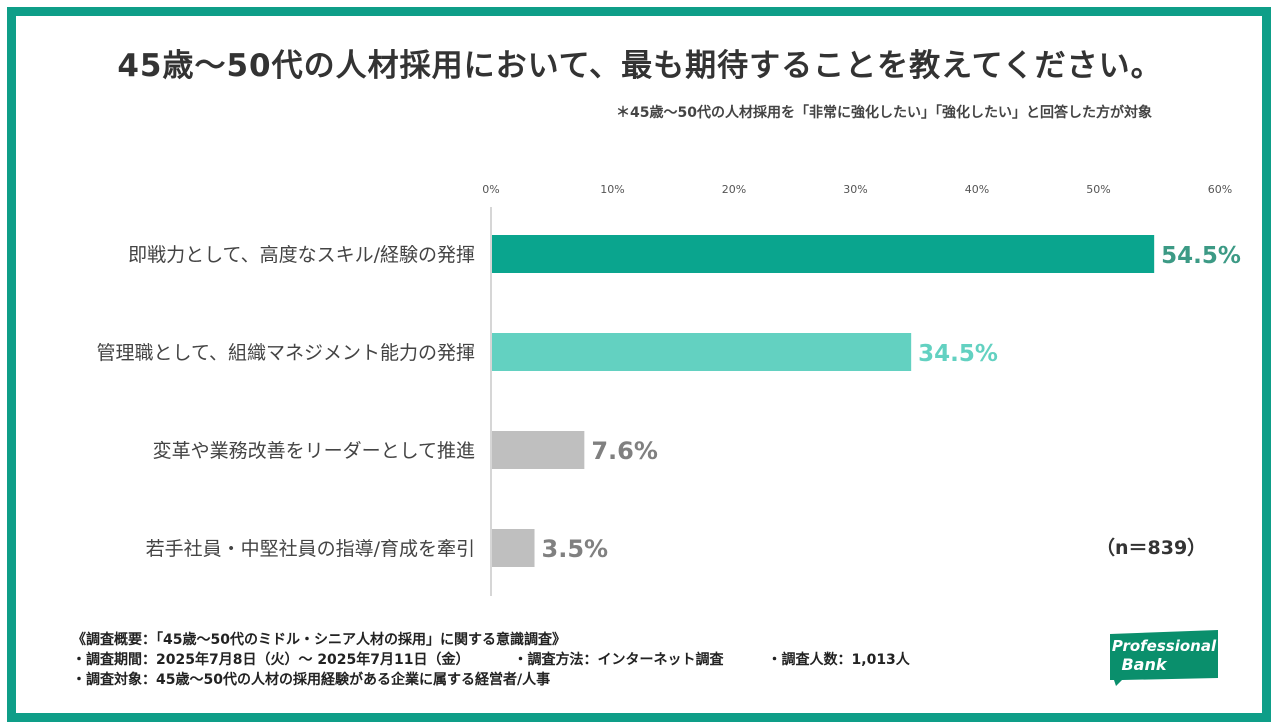  What do you see at coordinates (1220, 189) in the screenshot?
I see `x-tick-label: 60%` at bounding box center [1220, 189].